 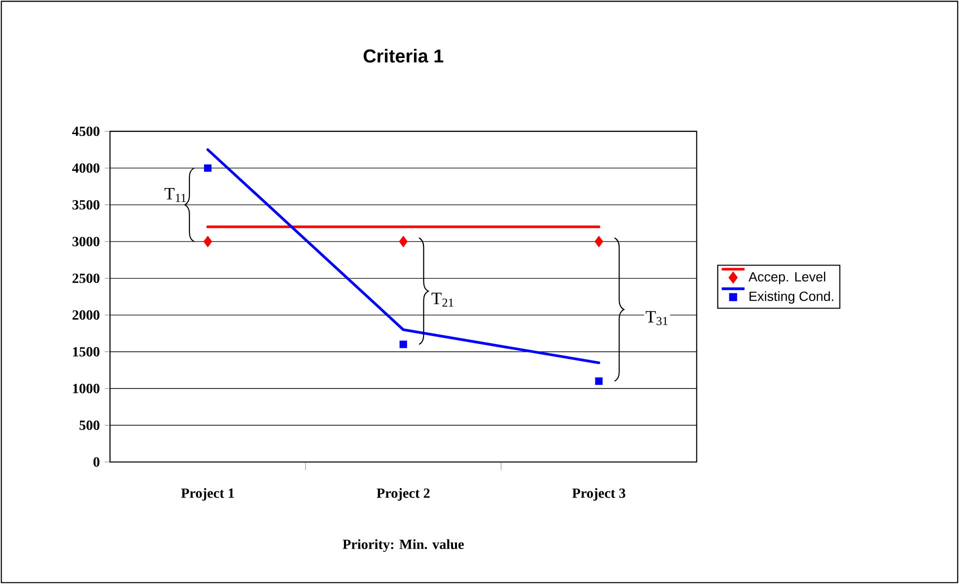 What do you see at coordinates (86, 279) in the screenshot?
I see `y-tick-label: 2500` at bounding box center [86, 279].